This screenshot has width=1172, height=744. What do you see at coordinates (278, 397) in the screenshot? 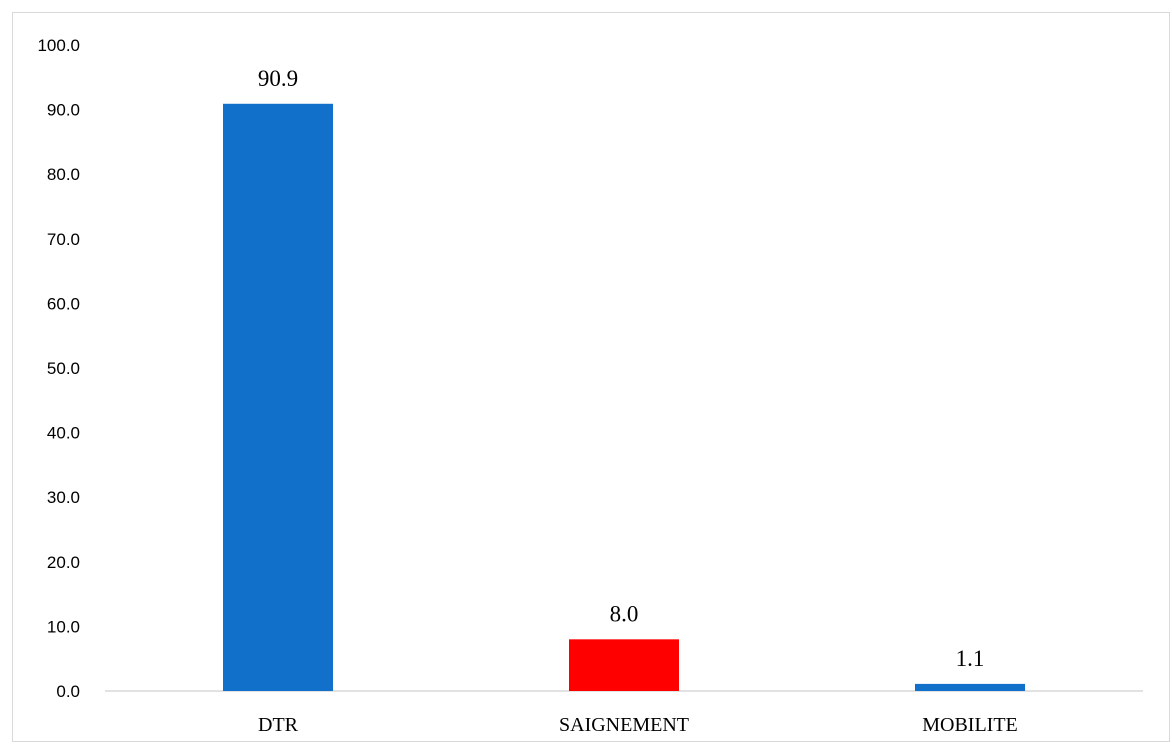
I see `bar-dtr` at bounding box center [278, 397].